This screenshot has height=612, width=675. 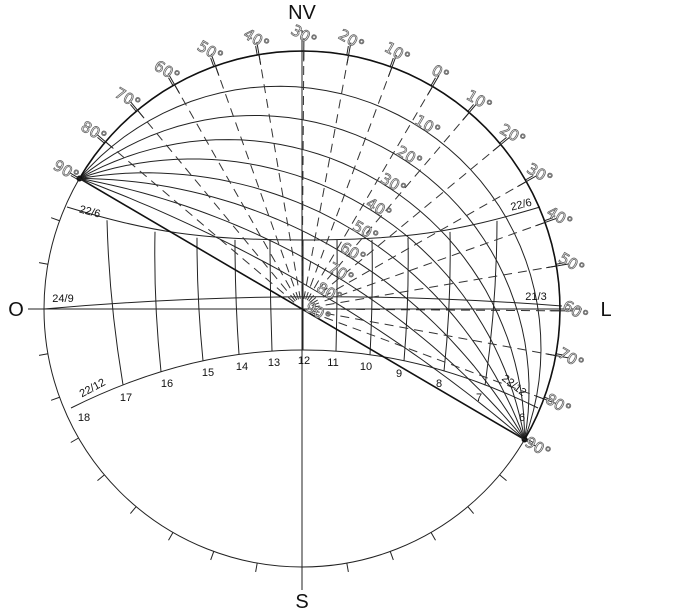 What do you see at coordinates (84, 418) in the screenshot?
I see `hour-label: 18` at bounding box center [84, 418].